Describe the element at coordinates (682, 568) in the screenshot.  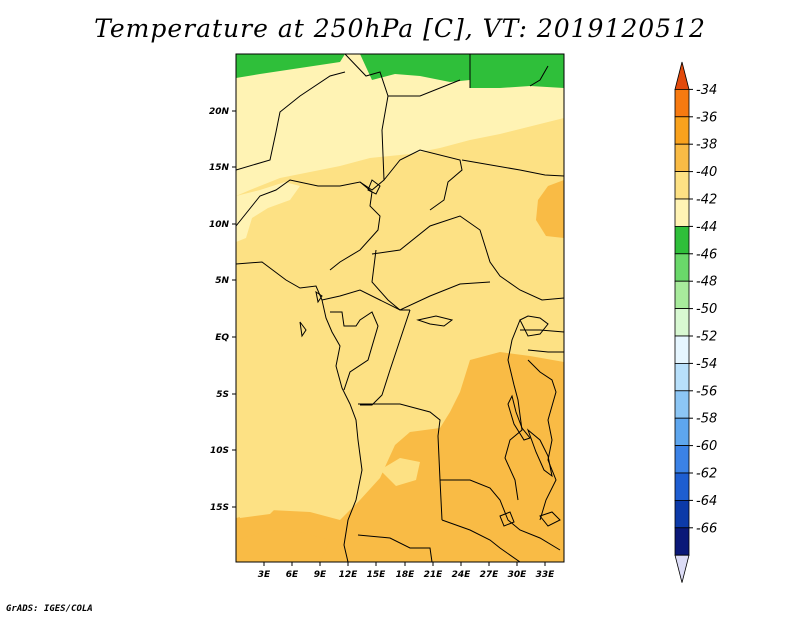
I see `colorbar-bottom-arrow` at that location.